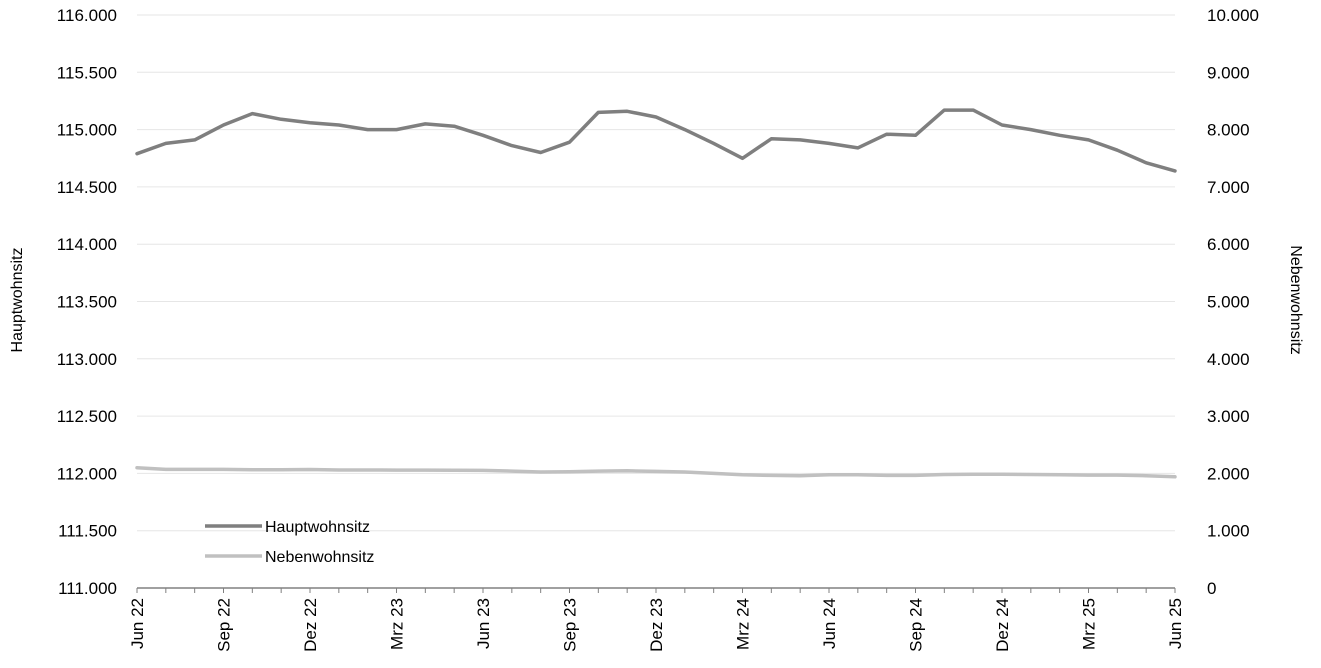 This screenshot has width=1321, height=668. Describe the element at coordinates (87, 416) in the screenshot. I see `left-y-tick-label: 112.500` at that location.